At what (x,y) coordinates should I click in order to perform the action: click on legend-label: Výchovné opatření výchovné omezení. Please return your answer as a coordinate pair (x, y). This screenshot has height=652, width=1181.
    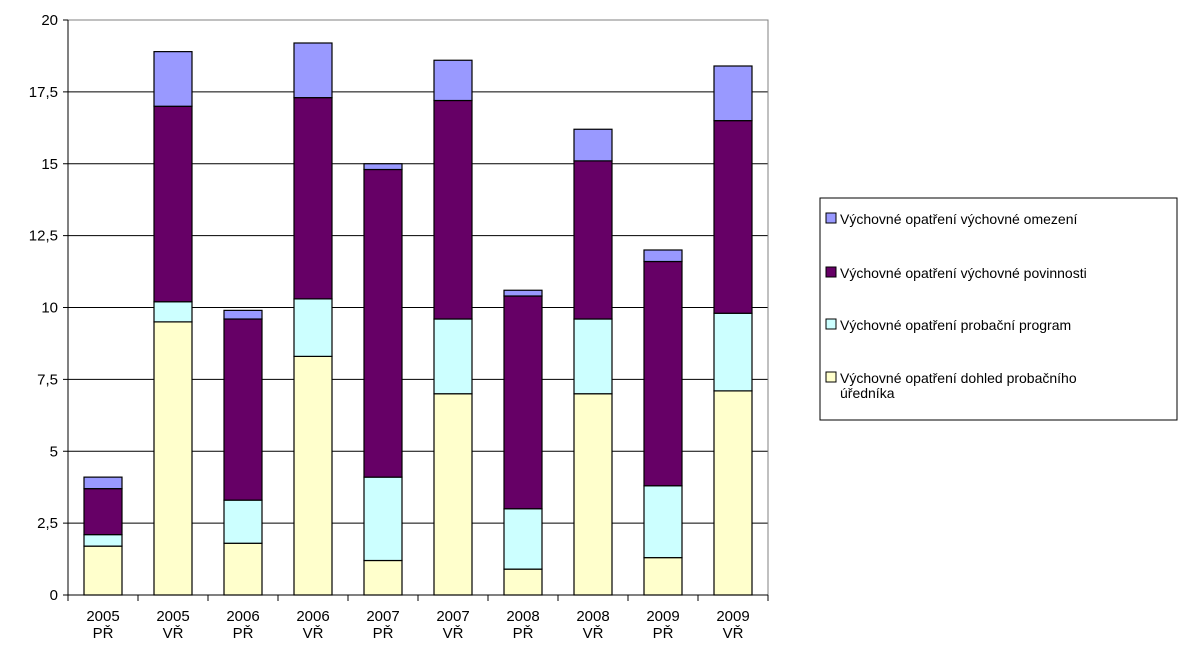
    Looking at the image, I should click on (958, 219).